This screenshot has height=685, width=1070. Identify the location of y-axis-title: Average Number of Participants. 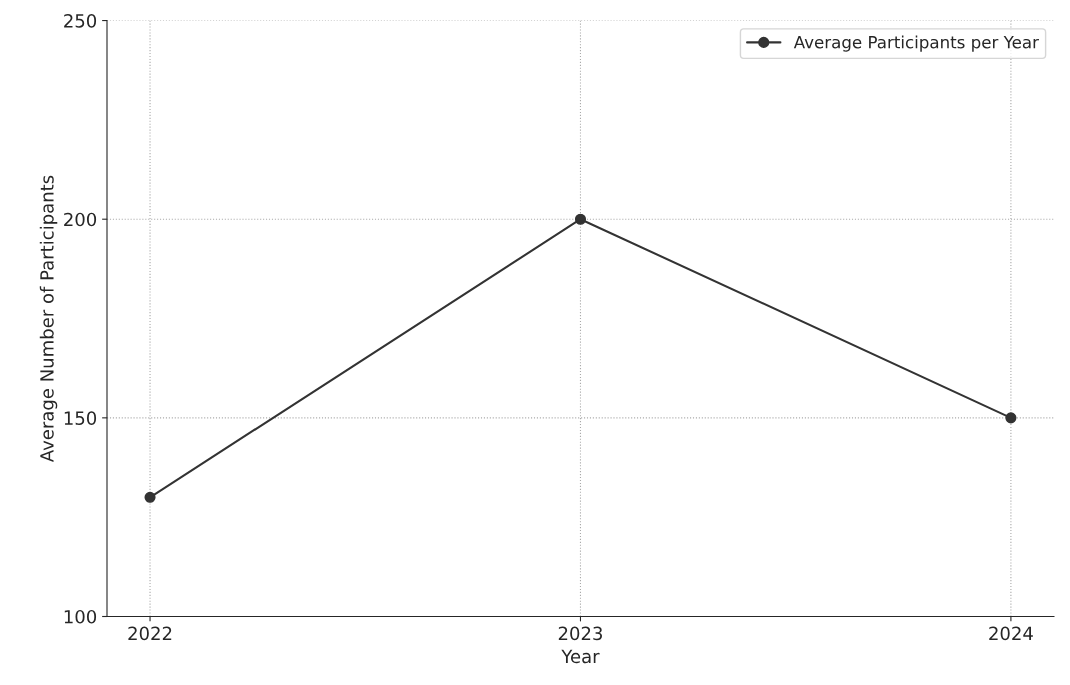
(48, 319).